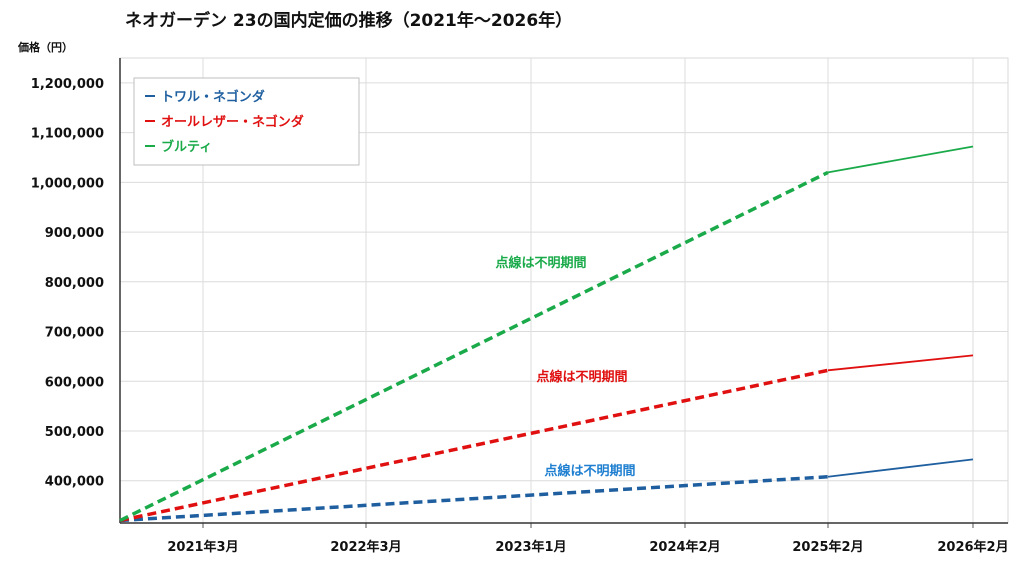 This screenshot has width=1021, height=564. What do you see at coordinates (684, 547) in the screenshot?
I see `x-tick-label: 2024年2月` at bounding box center [684, 547].